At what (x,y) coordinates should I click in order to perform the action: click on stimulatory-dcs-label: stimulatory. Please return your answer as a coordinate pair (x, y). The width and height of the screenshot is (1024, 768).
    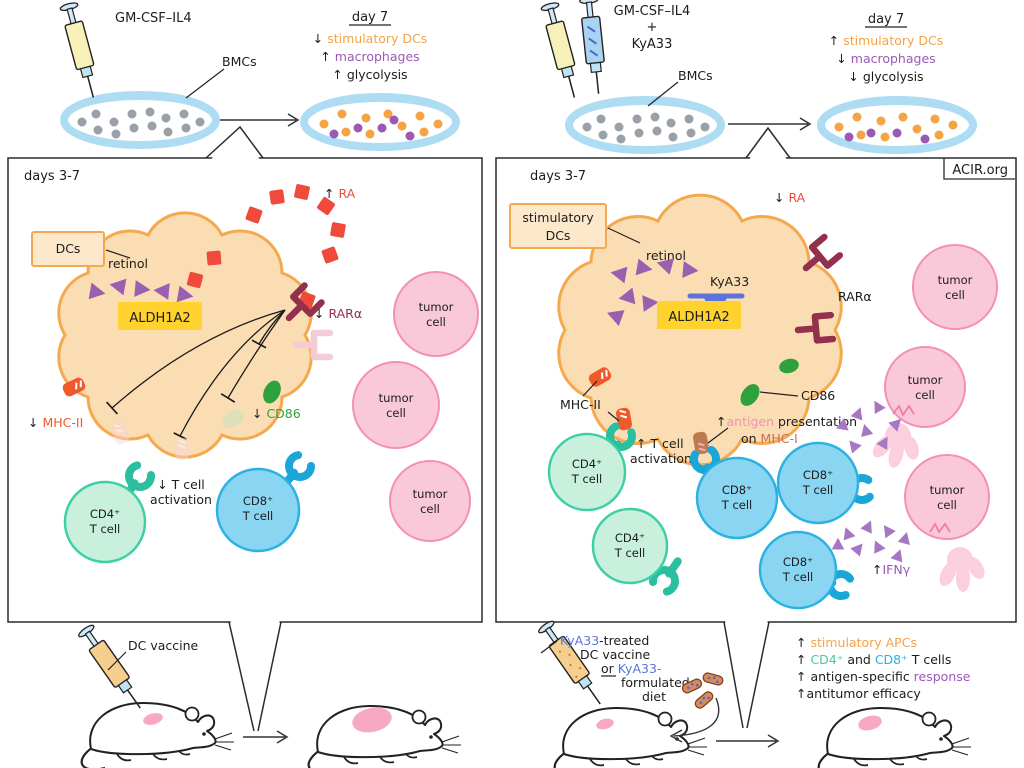
    Looking at the image, I should click on (558, 217).